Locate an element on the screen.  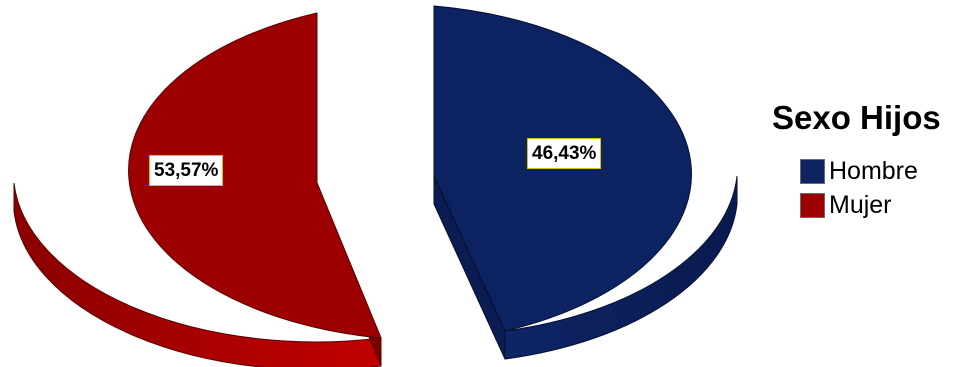
legend-item-mujer: Mujer is located at coordinates (870, 205).